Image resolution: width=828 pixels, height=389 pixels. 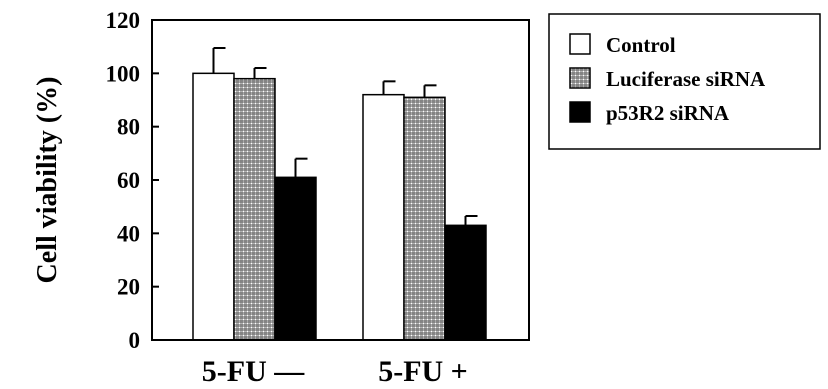 What do you see at coordinates (123, 73) in the screenshot?
I see `y-tick-label: 100` at bounding box center [123, 73].